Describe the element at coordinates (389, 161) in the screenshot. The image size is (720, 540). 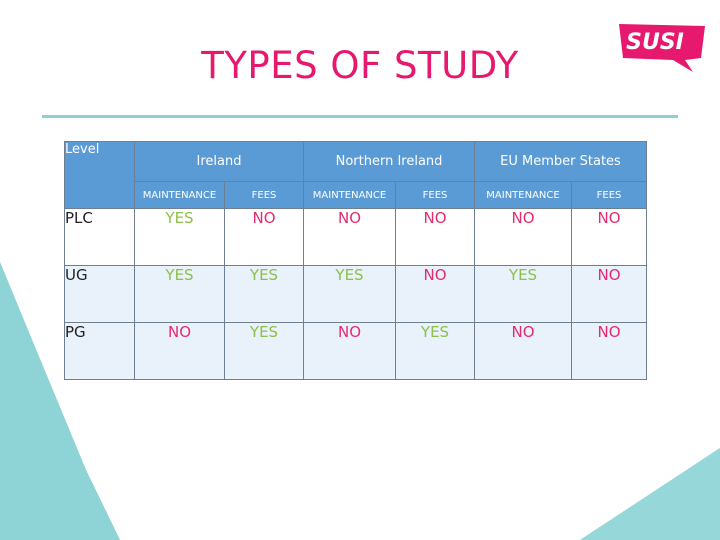
I see `group-header-northern-ireland: Northern Ireland` at that location.